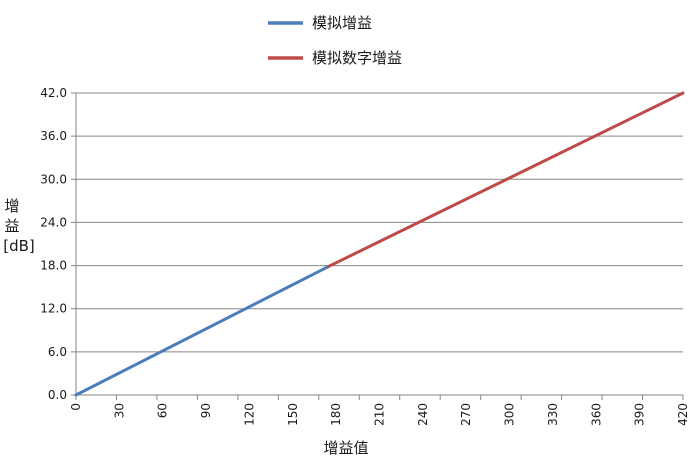 The image size is (698, 470). Describe the element at coordinates (53, 244) in the screenshot. I see `y-tick-labels: 0.0 6.0 12.0 18.0 24.0 30.0 36.0 42.0` at that location.